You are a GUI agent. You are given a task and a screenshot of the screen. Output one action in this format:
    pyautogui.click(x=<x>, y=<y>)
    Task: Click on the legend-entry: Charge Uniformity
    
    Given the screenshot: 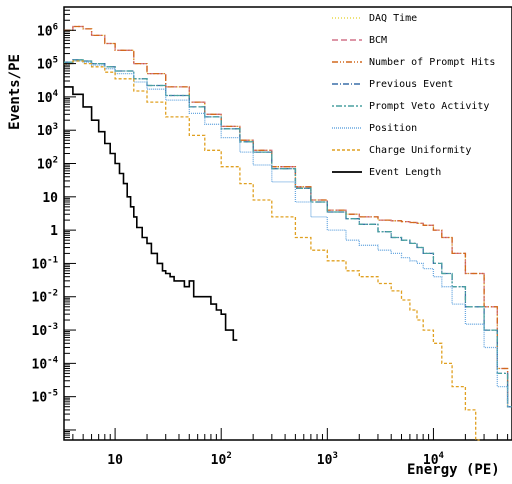 What is the action you would take?
    pyautogui.click(x=420, y=150)
    